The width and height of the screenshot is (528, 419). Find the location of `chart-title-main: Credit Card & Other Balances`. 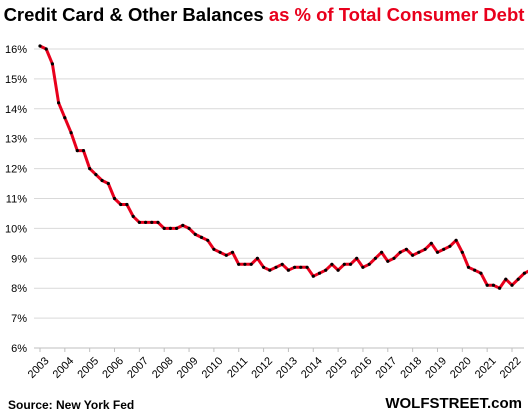

chart-title-main: Credit Card & Other Balances is located at coordinates (133, 14).